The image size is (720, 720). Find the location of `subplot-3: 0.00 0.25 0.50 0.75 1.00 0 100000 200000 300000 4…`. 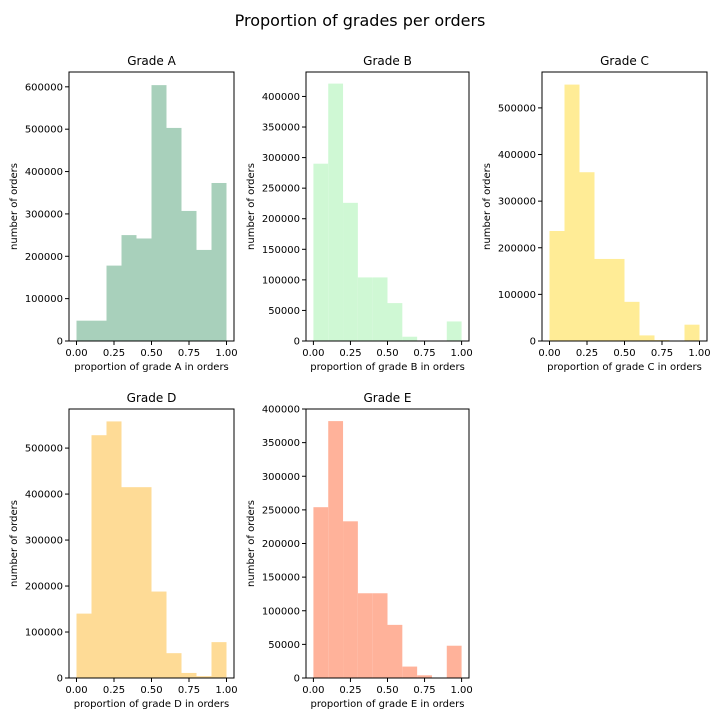

subplot-3: 0.00 0.25 0.50 0.75 1.00 0 100000 200000 300000 4… is located at coordinates (596, 213).